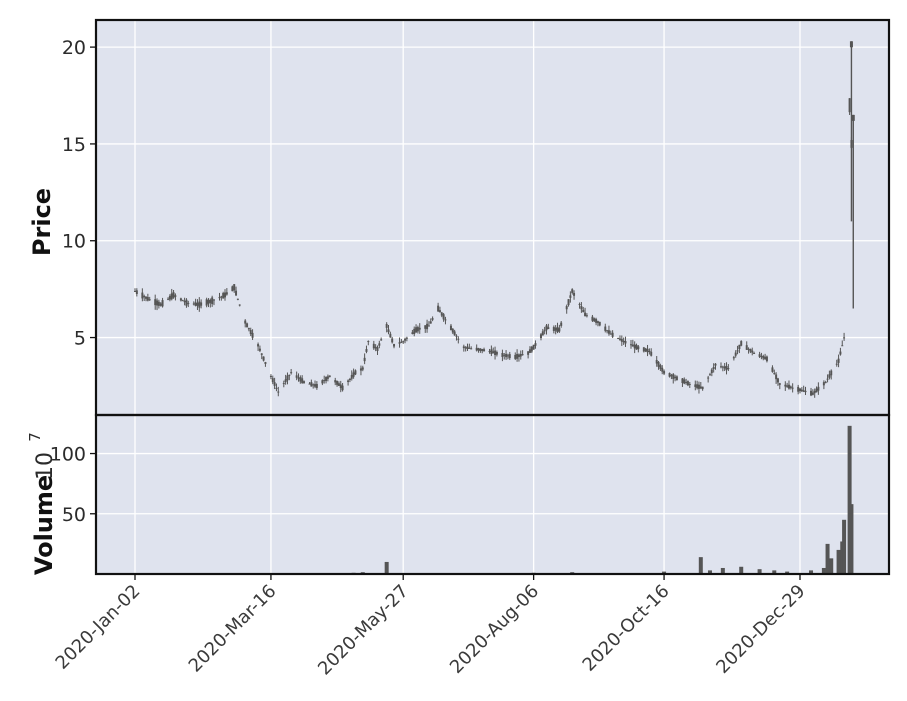  I want to click on volume-y-tick-label: 50, so click(74, 515).